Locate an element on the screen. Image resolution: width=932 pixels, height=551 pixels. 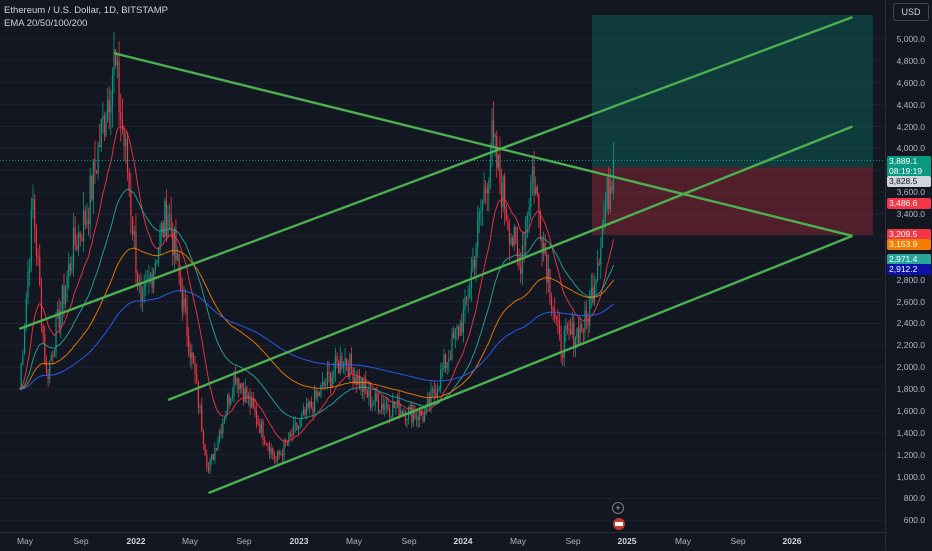
price-label: 2,000.0 is located at coordinates (910, 367).